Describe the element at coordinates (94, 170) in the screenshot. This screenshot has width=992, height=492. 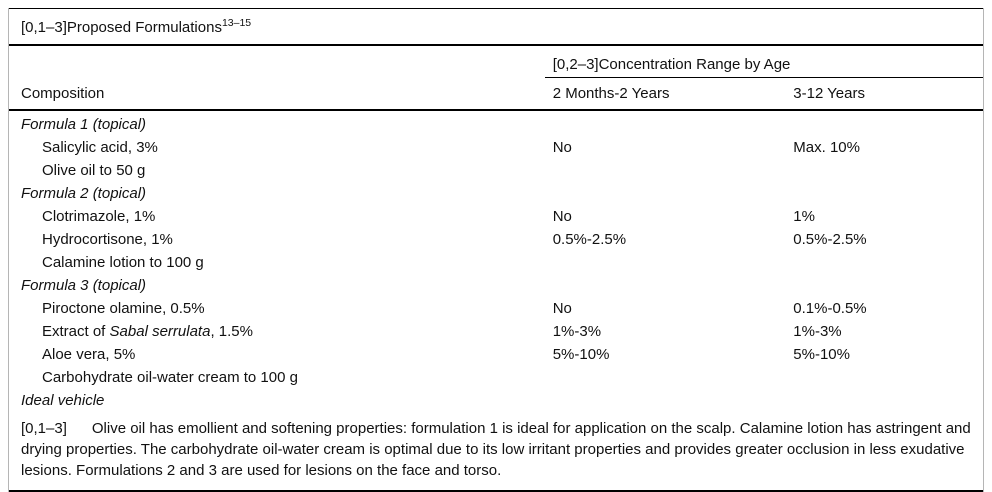
I see `composition-cell: Olive oil to 50 g` at that location.